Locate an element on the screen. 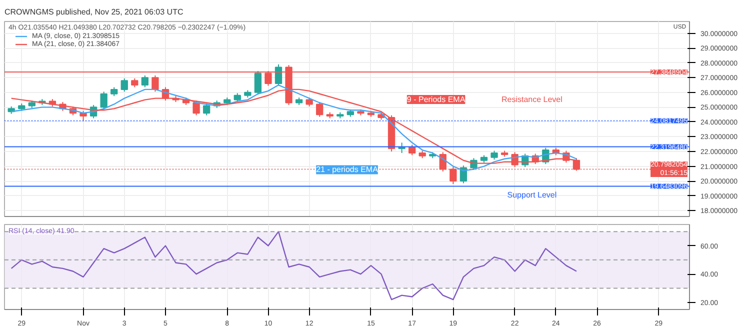 This screenshot has width=740, height=336. annotation: Support Level is located at coordinates (532, 195).